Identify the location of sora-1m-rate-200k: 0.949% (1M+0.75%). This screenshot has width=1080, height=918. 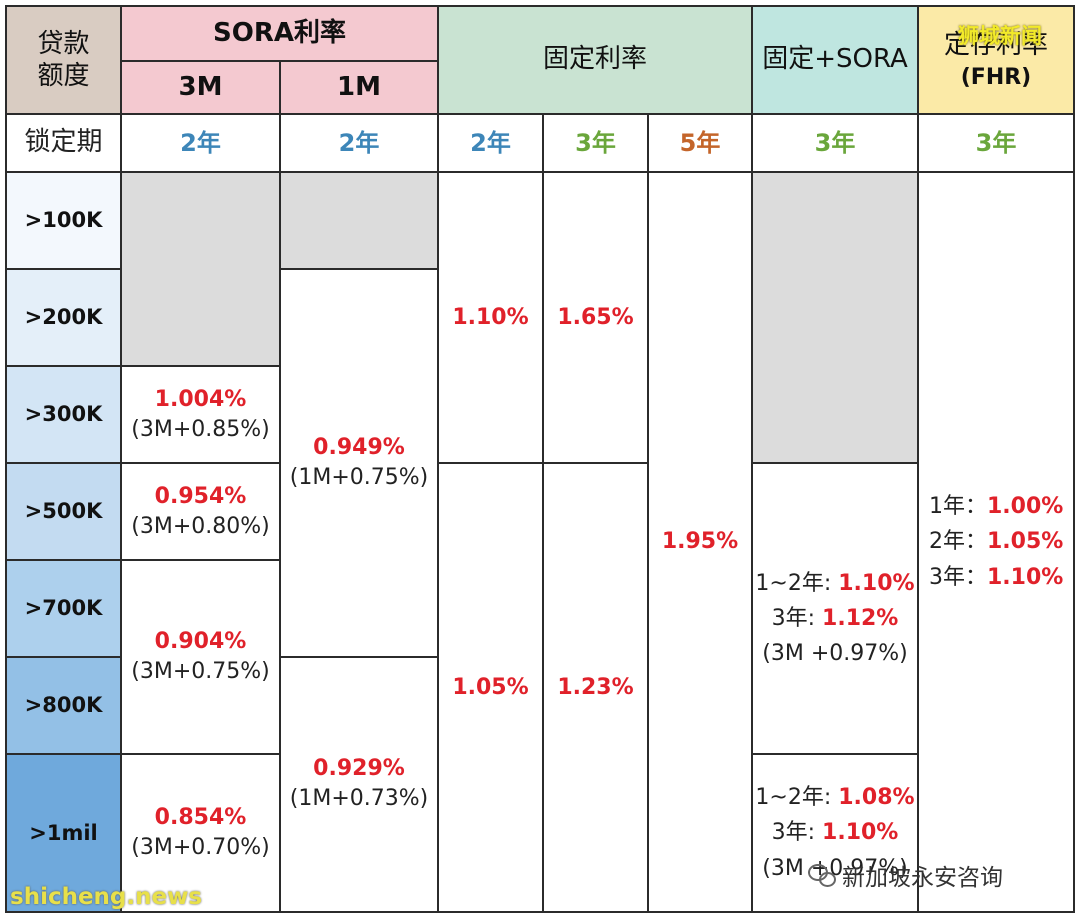
(359, 463).